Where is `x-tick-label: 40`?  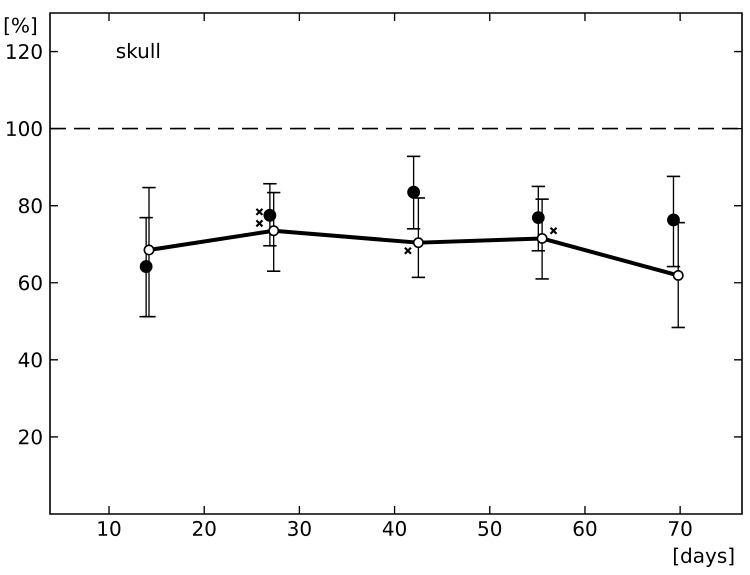 x-tick-label: 40 is located at coordinates (394, 528).